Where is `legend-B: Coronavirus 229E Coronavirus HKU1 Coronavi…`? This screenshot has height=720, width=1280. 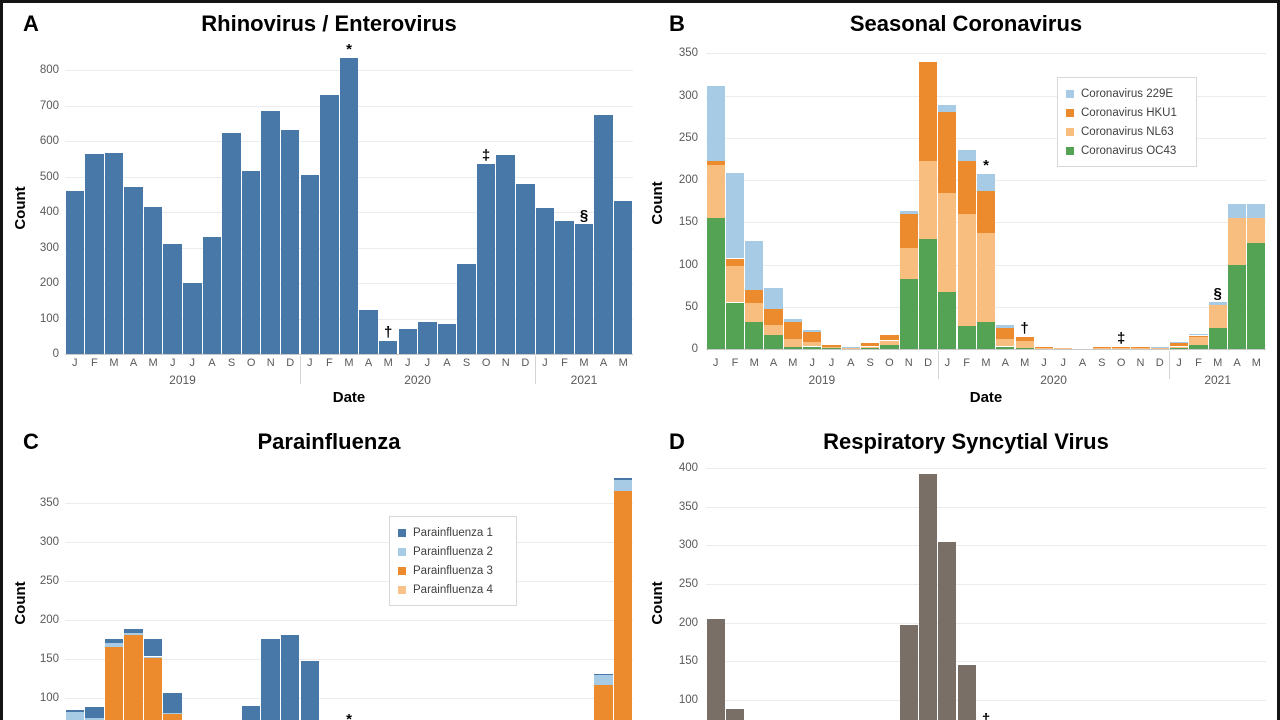
legend-B: Coronavirus 229E Coronavirus HKU1 Coronavi… is located at coordinates (1127, 122).